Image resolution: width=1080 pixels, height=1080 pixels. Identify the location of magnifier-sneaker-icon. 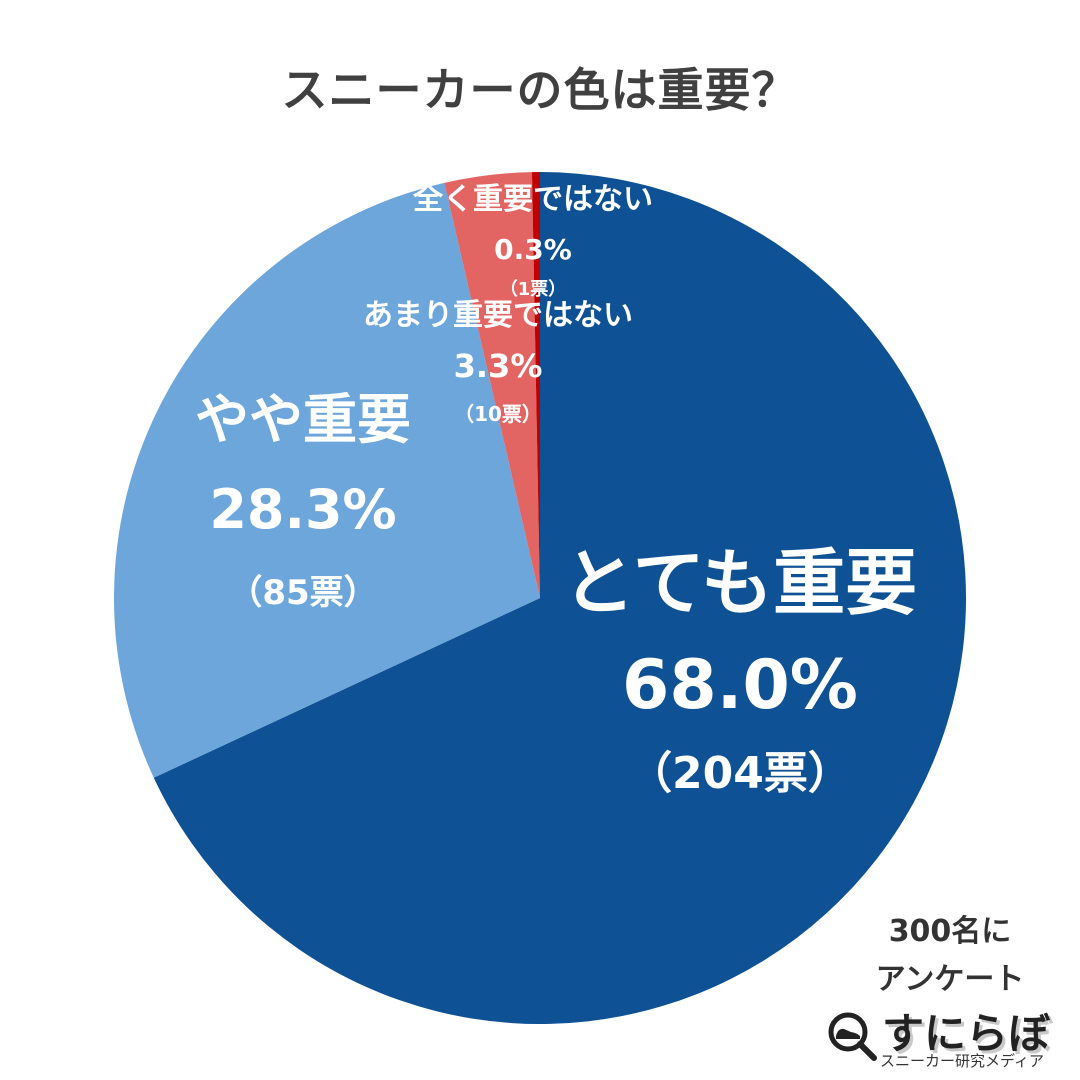
(852, 1036).